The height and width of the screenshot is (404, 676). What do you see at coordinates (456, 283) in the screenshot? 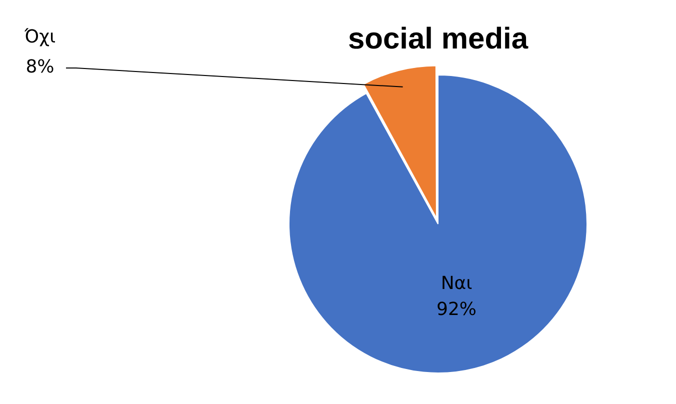
I see `slice-label: Ναι` at bounding box center [456, 283].